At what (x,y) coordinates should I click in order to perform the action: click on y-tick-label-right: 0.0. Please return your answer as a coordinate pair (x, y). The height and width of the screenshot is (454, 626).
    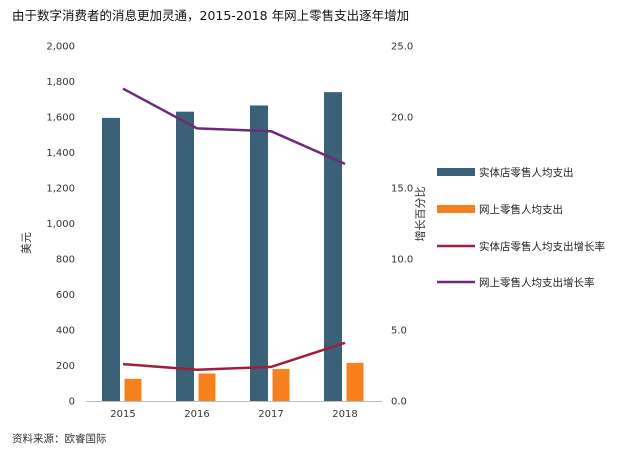
    Looking at the image, I should click on (399, 402).